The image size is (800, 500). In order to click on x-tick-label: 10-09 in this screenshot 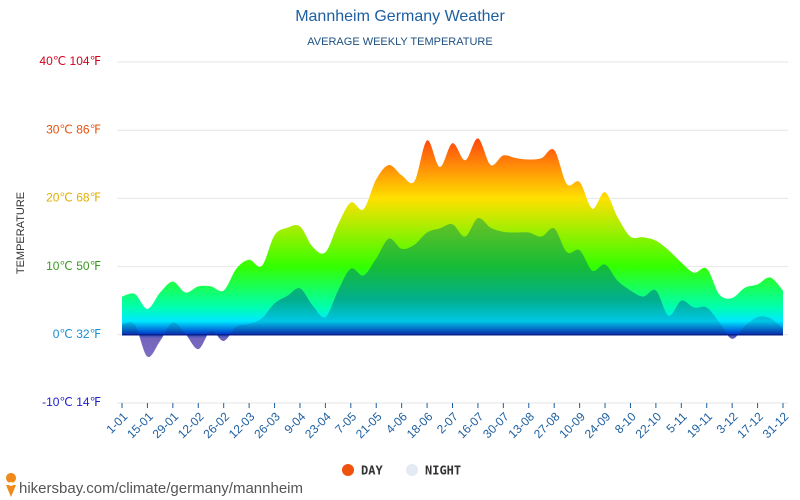, I will do `click(572, 425)`.